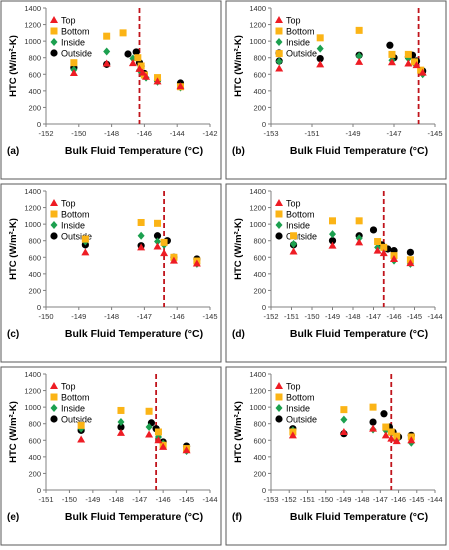 This screenshot has height=550, width=449. Describe the element at coordinates (270, 133) in the screenshot. I see `x-tick-label: -153` at that location.